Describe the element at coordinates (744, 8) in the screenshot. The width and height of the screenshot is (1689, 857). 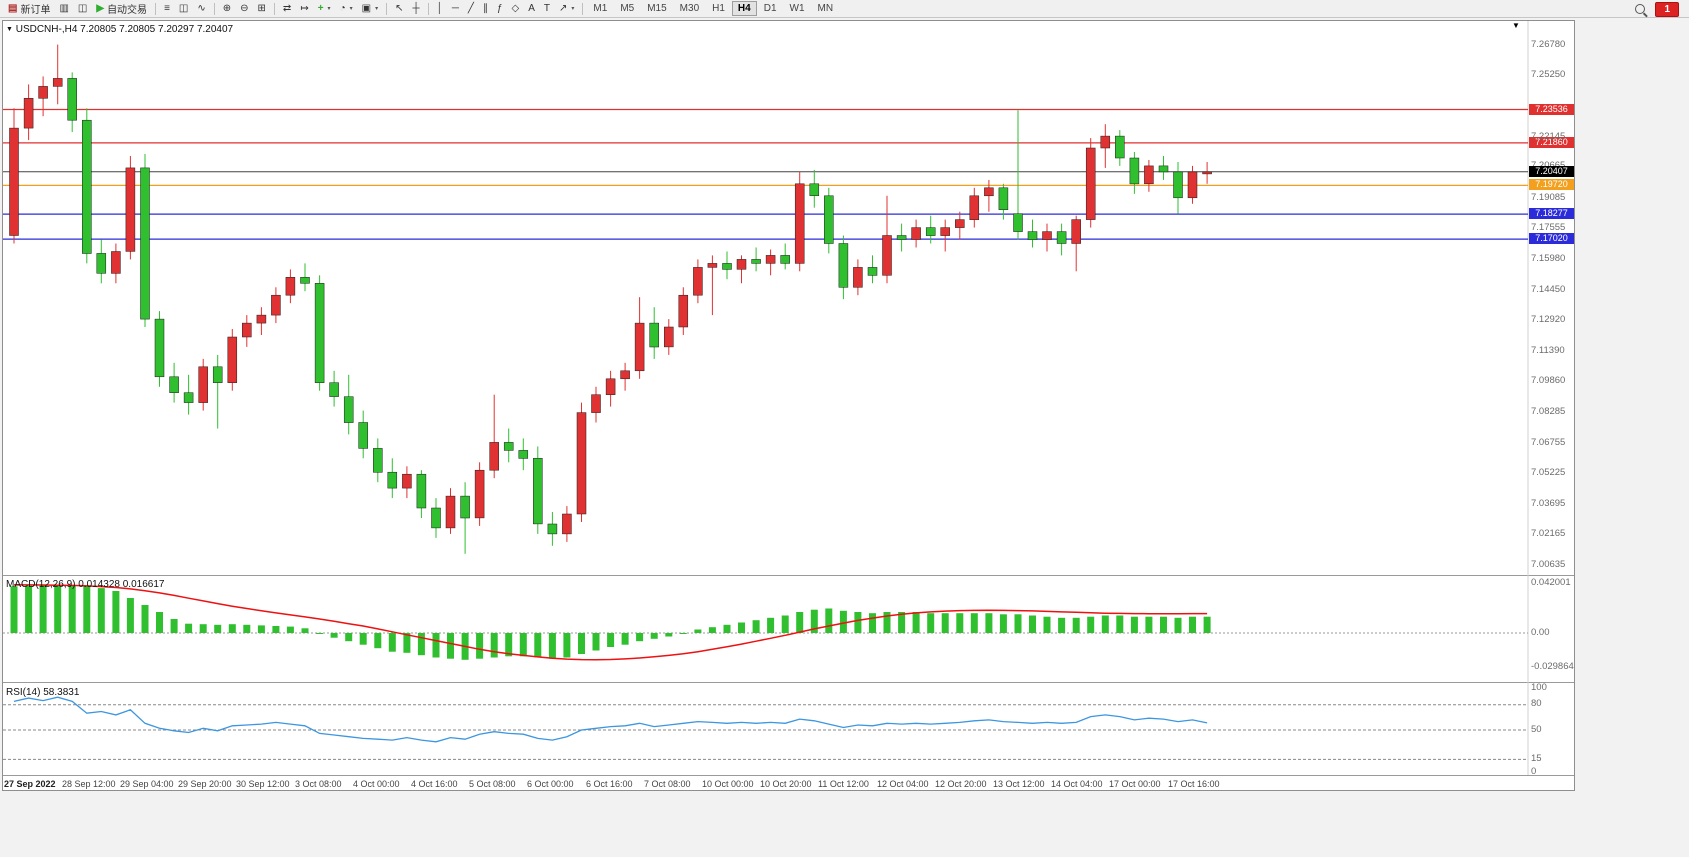
I see `timeframe-h4: H4` at that location.